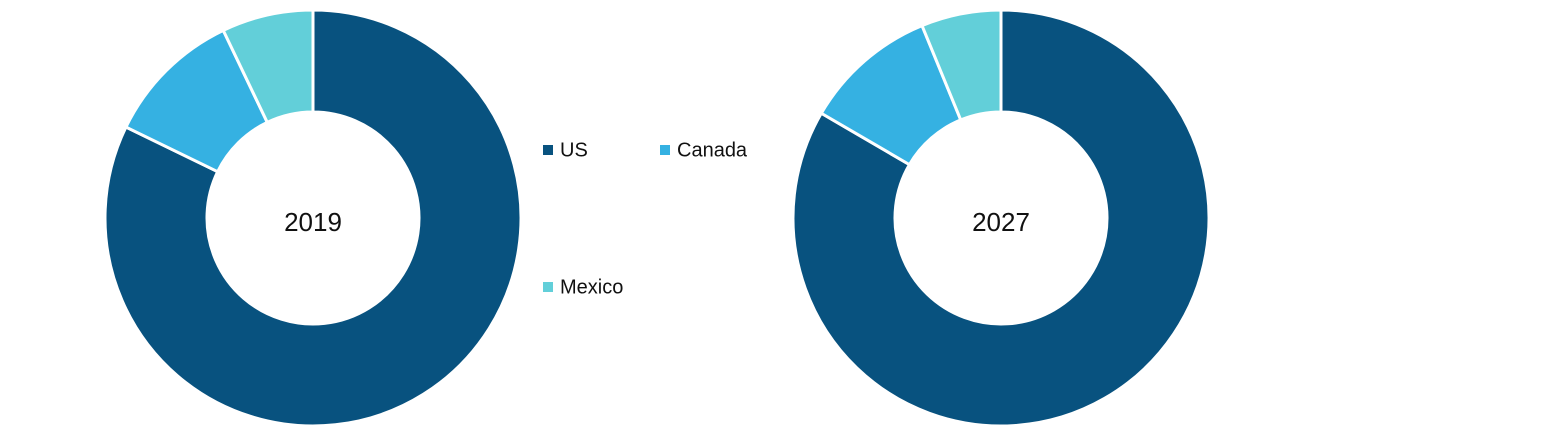 Image resolution: width=1558 pixels, height=435 pixels. What do you see at coordinates (313, 222) in the screenshot?
I see `center-label: 2019` at bounding box center [313, 222].